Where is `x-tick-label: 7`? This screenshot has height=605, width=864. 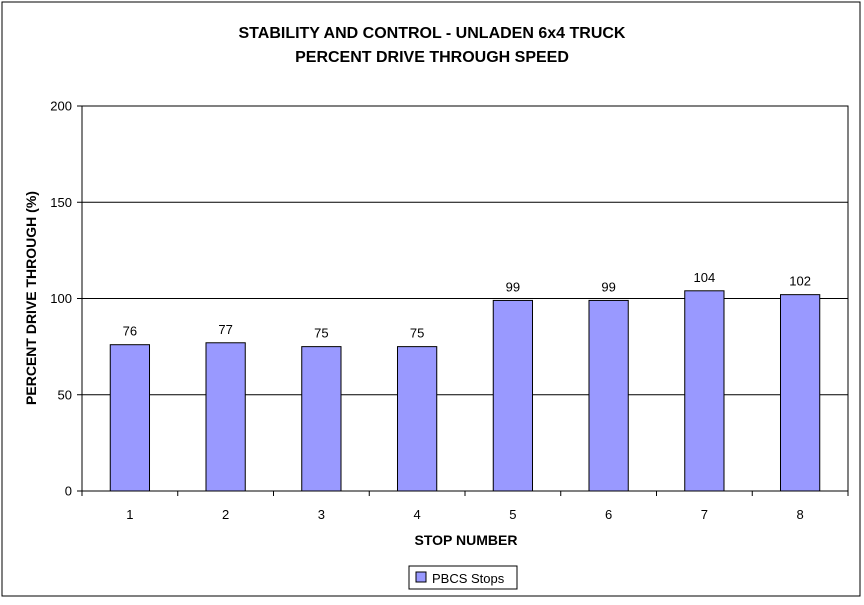 x-tick-label: 7 is located at coordinates (704, 514).